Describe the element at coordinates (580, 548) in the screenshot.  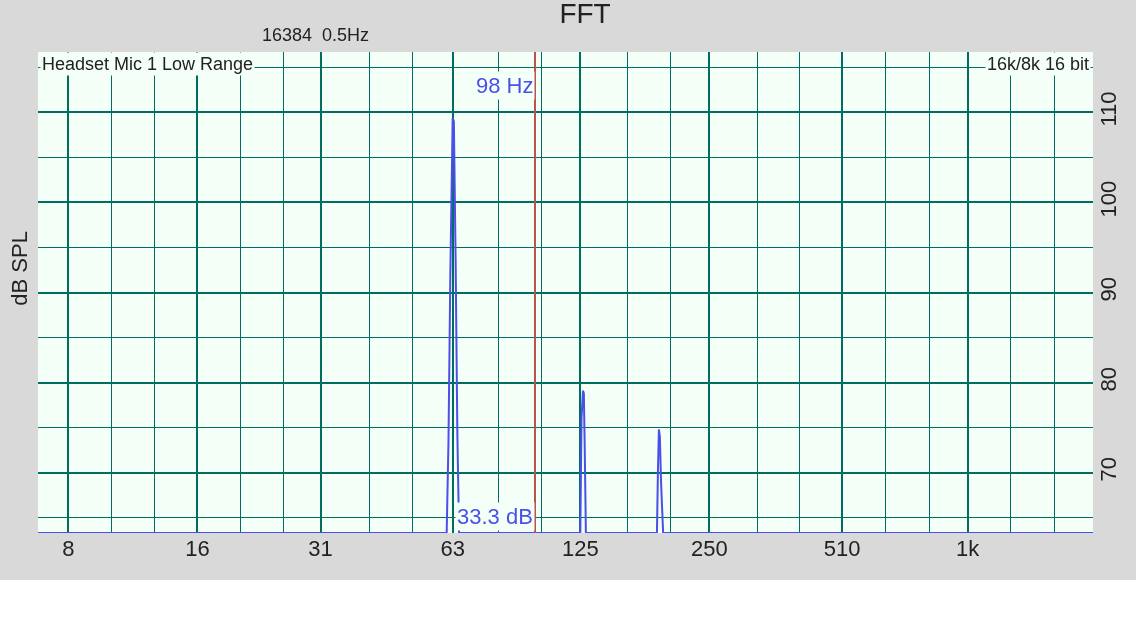
I see `x-tick-label: 125` at that location.